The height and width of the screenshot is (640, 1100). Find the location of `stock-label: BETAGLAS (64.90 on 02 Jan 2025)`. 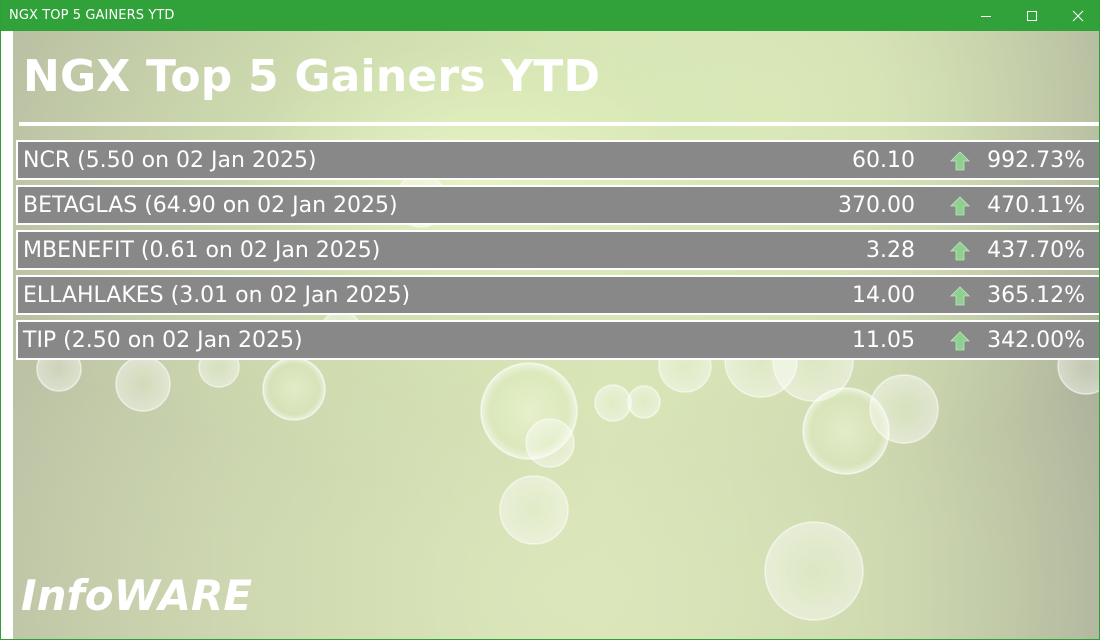

stock-label: BETAGLAS (64.90 on 02 Jan 2025) is located at coordinates (210, 205).